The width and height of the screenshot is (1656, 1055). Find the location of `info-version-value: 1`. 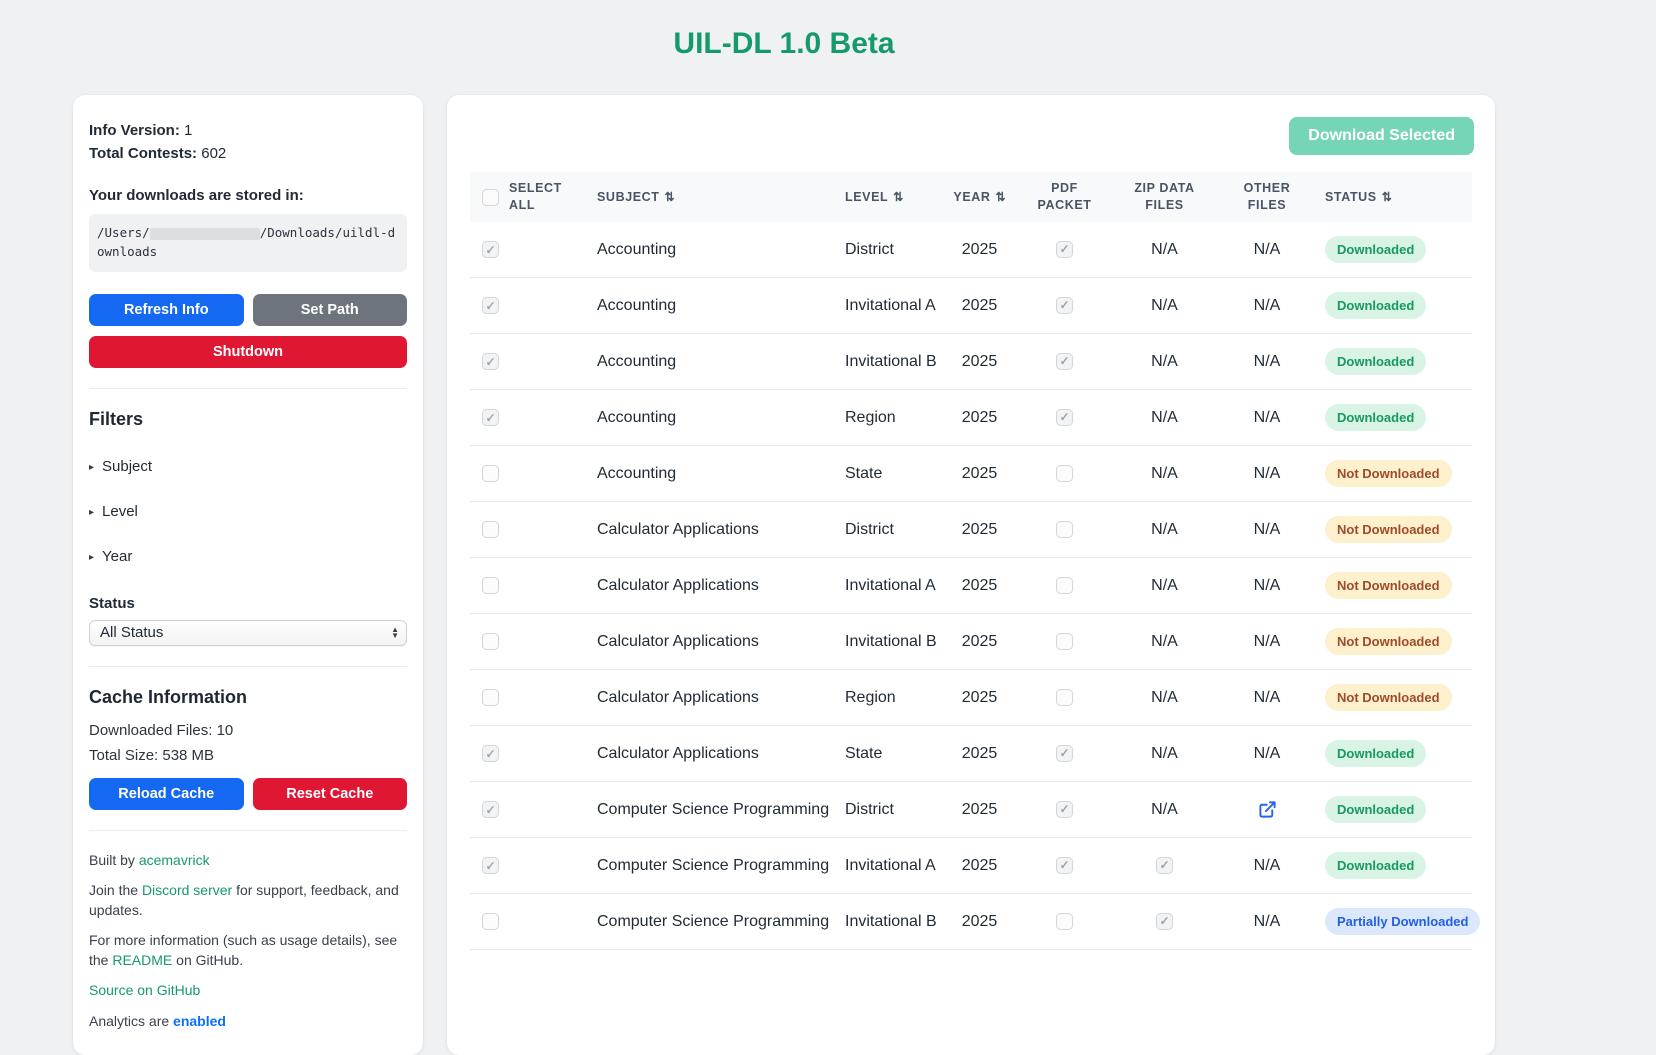

info-version-value: 1 is located at coordinates (188, 130).